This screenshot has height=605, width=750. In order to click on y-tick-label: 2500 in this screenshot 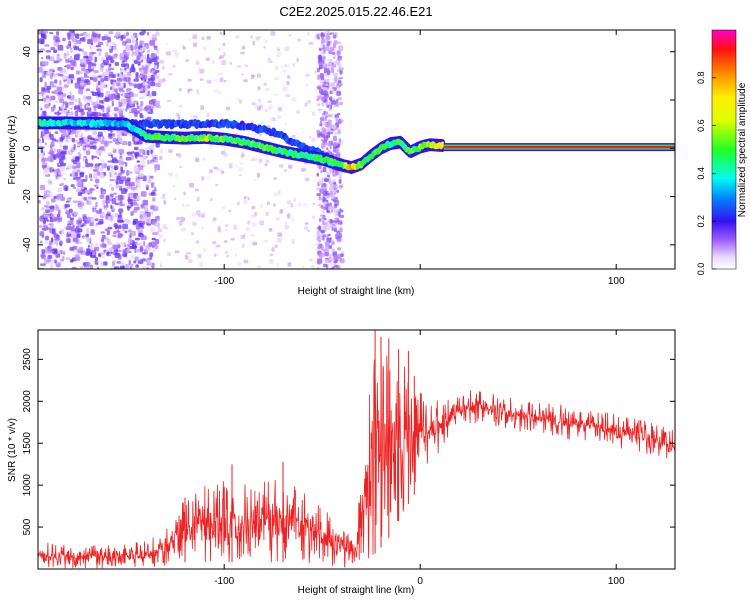, I will do `click(27, 359)`.